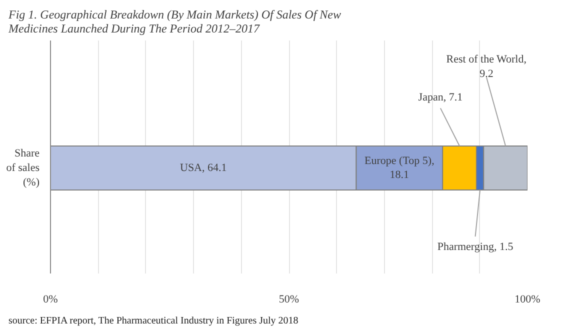  What do you see at coordinates (203, 168) in the screenshot?
I see `data-label: USA, 64.1` at bounding box center [203, 168].